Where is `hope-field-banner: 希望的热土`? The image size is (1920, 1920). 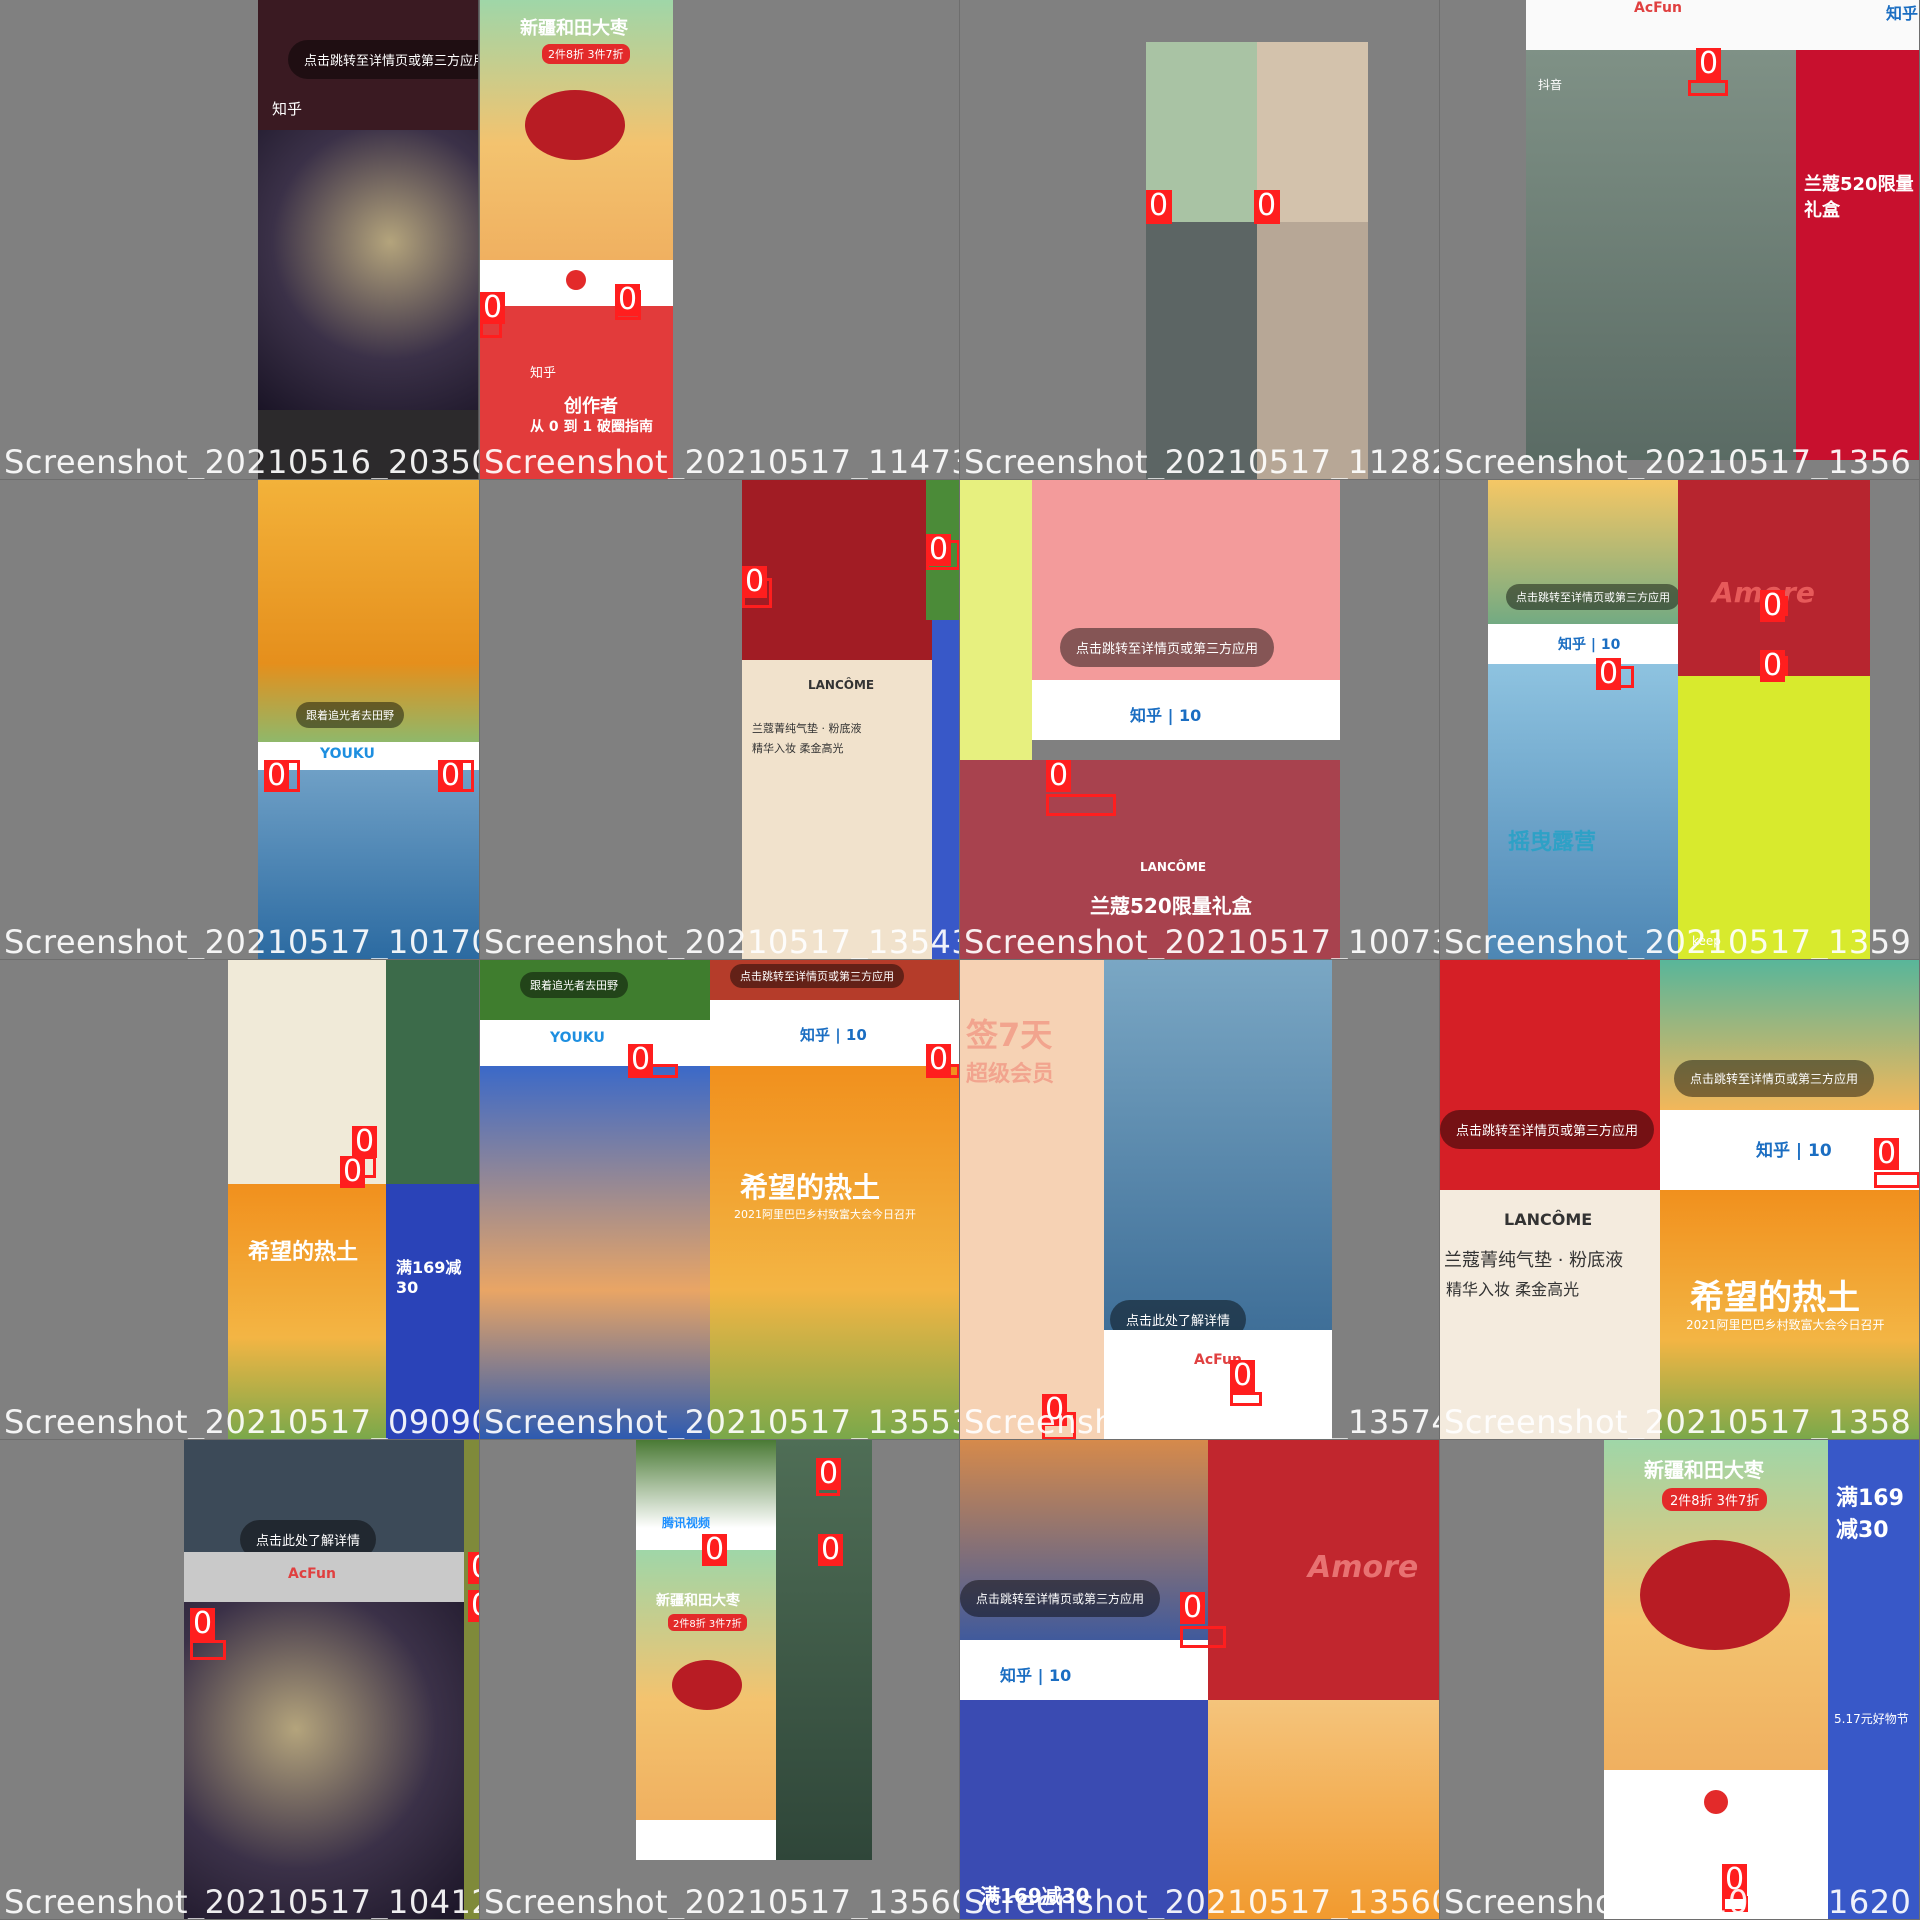
hope-field-banner: 希望的热土 is located at coordinates (307, 1311).